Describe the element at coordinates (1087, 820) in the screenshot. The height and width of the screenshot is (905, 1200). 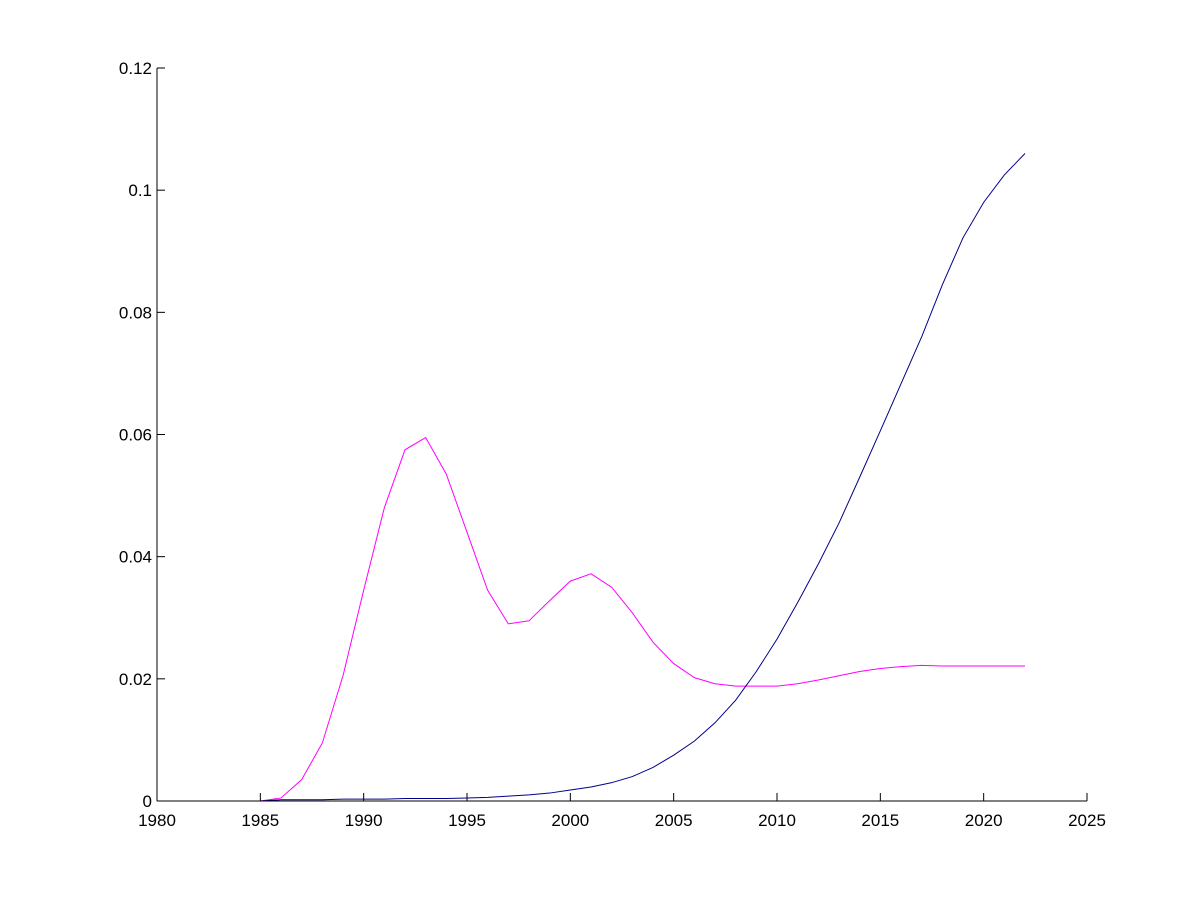
I see `x-tick-label: 2025` at that location.